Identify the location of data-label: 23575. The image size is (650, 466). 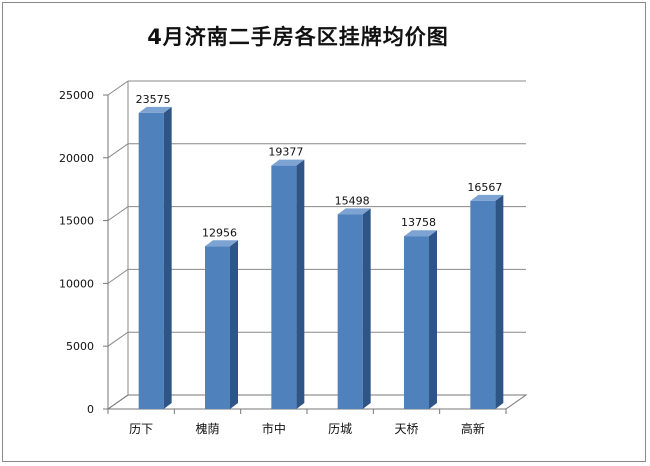
(153, 99).